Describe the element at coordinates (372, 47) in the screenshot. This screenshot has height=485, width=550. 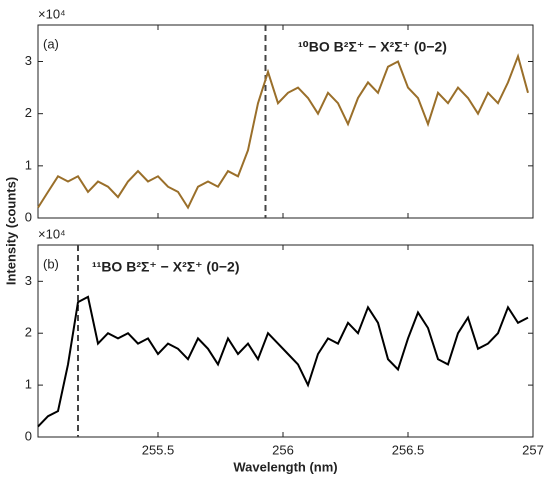
I see `annotation: ¹⁰BO B²Σ⁺ − X²Σ⁺ (0−2)` at that location.